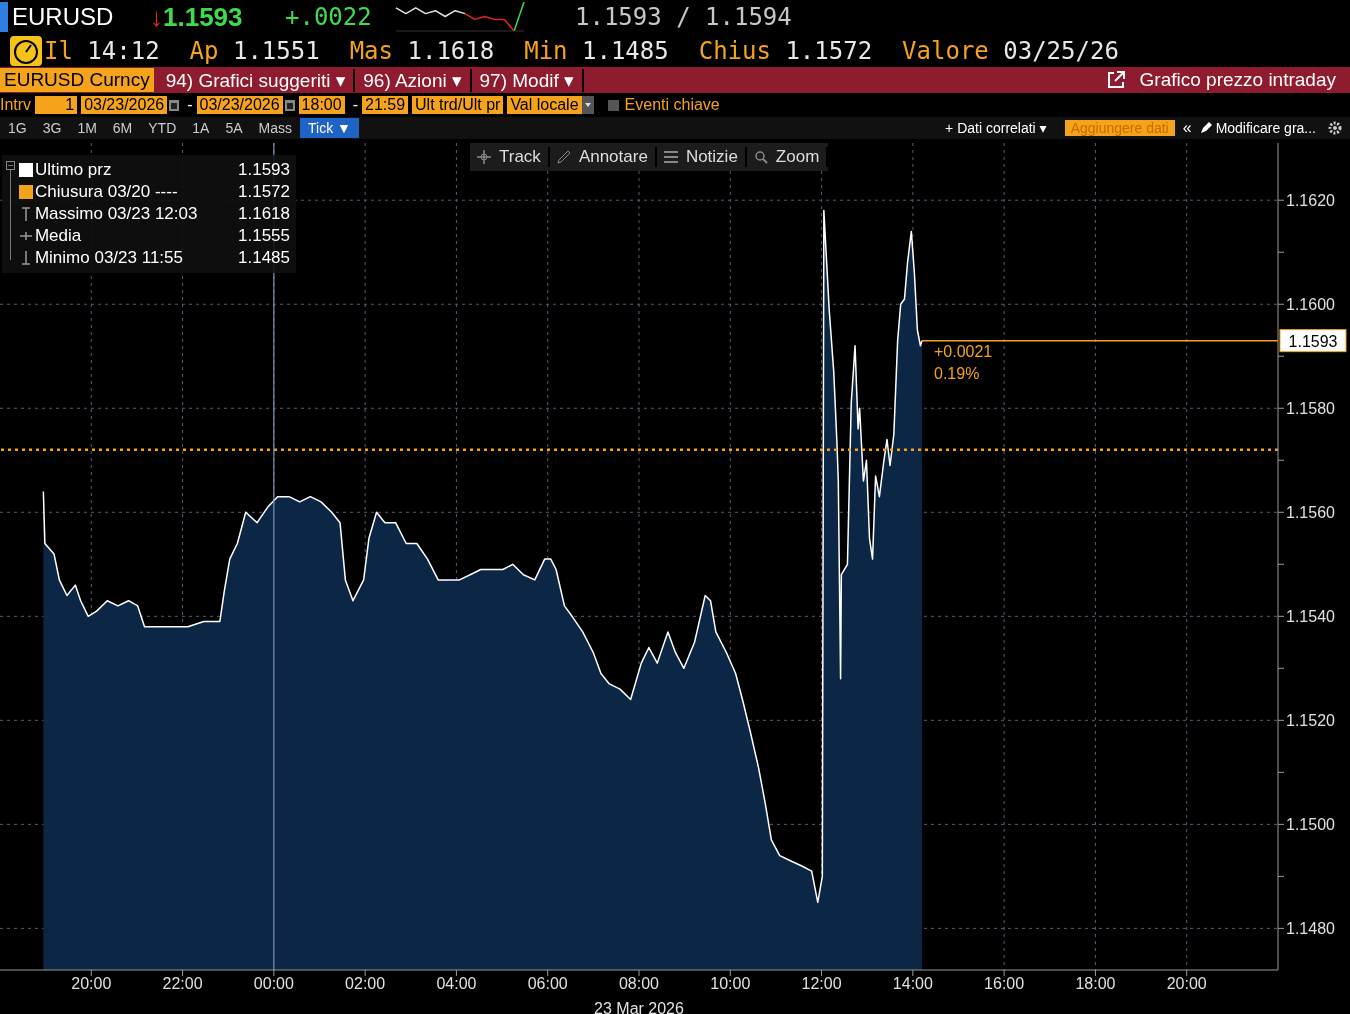 The height and width of the screenshot is (1014, 1350). I want to click on x-tick-label: 12:00, so click(821, 984).